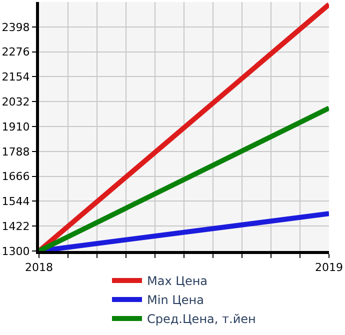  What do you see at coordinates (16, 201) in the screenshot?
I see `y-tick-label: 1544` at bounding box center [16, 201].